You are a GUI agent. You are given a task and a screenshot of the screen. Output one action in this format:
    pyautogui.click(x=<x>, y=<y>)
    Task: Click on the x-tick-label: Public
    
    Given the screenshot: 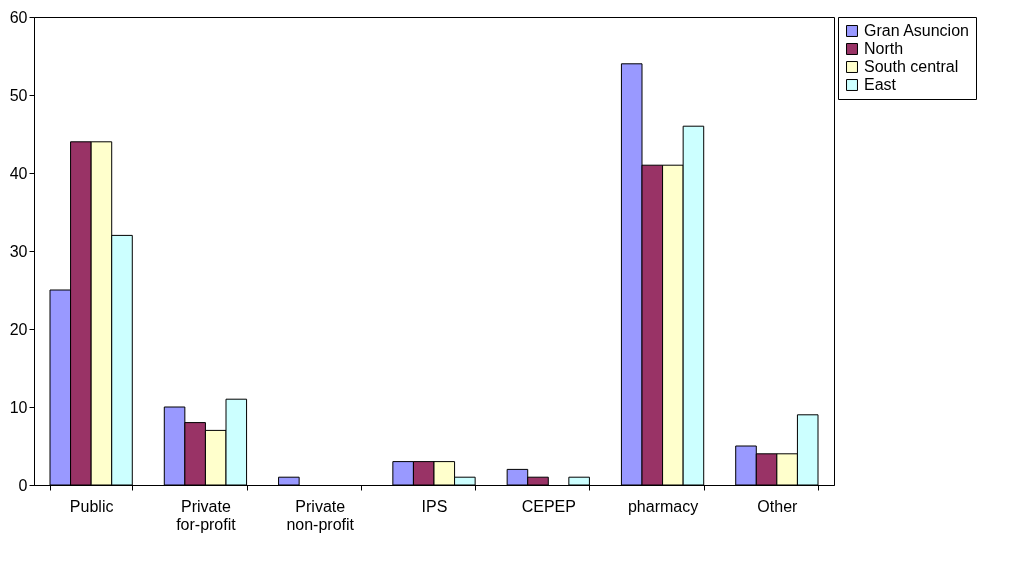 What is the action you would take?
    pyautogui.click(x=91, y=506)
    